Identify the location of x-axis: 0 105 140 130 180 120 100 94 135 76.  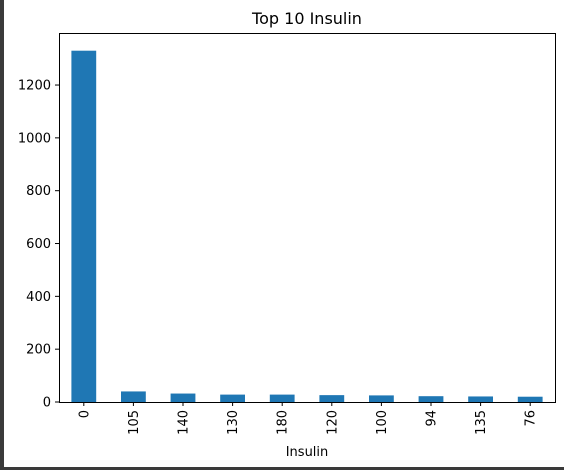
(308, 418).